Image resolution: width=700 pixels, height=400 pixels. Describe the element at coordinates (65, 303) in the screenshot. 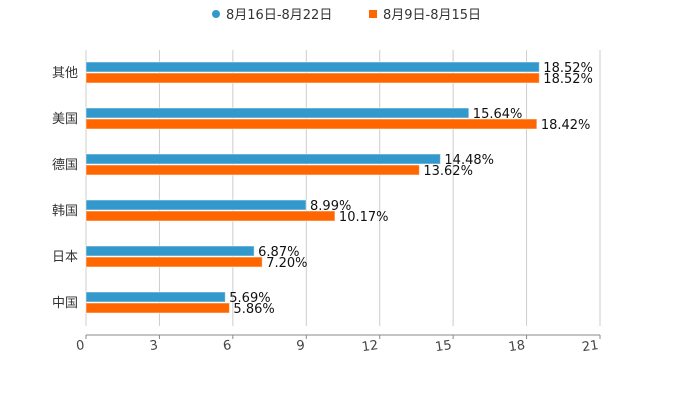

I see `category-label: 中国` at that location.